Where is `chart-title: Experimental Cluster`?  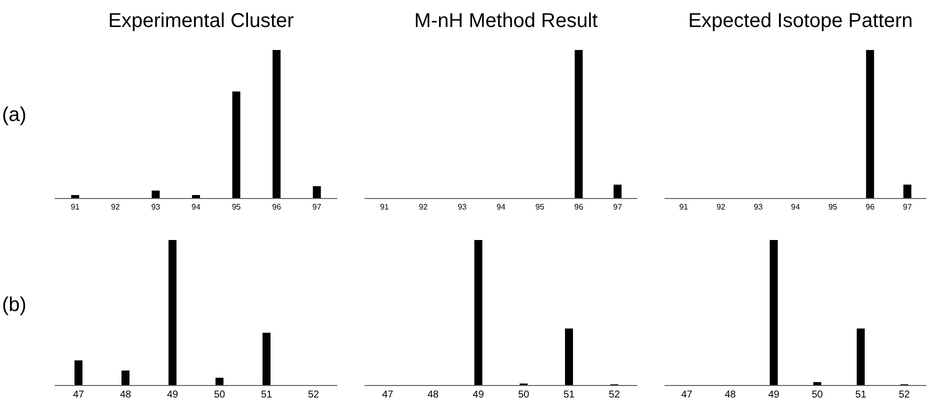
chart-title: Experimental Cluster is located at coordinates (201, 21).